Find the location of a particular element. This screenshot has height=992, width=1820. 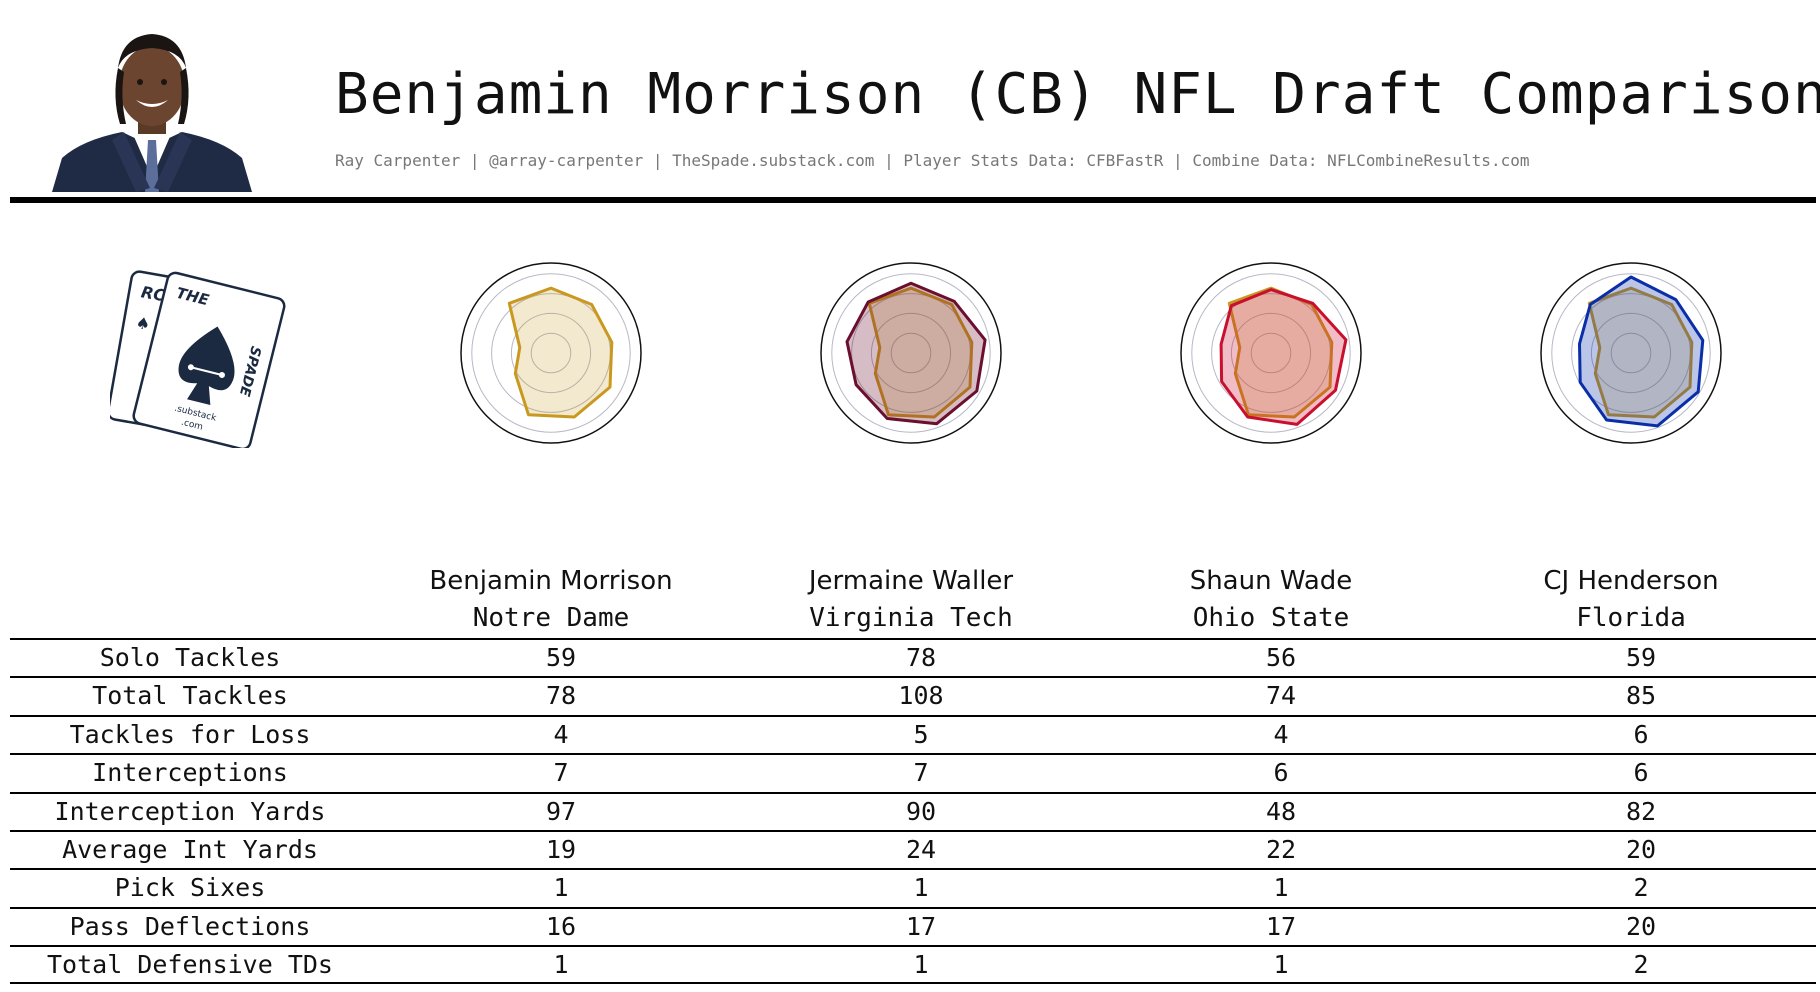

table-row: Average Int Yards 19 24 22 20 is located at coordinates (913, 848).